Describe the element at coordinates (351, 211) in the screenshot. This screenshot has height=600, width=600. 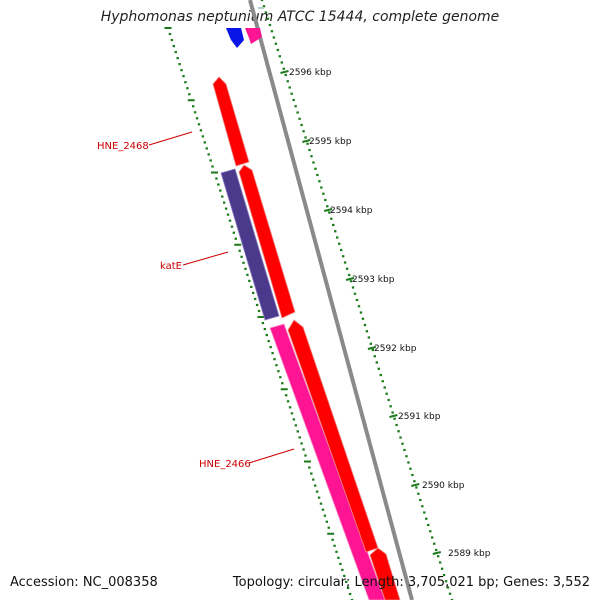
I see `kbp-label-2594: 2594 kbp` at that location.